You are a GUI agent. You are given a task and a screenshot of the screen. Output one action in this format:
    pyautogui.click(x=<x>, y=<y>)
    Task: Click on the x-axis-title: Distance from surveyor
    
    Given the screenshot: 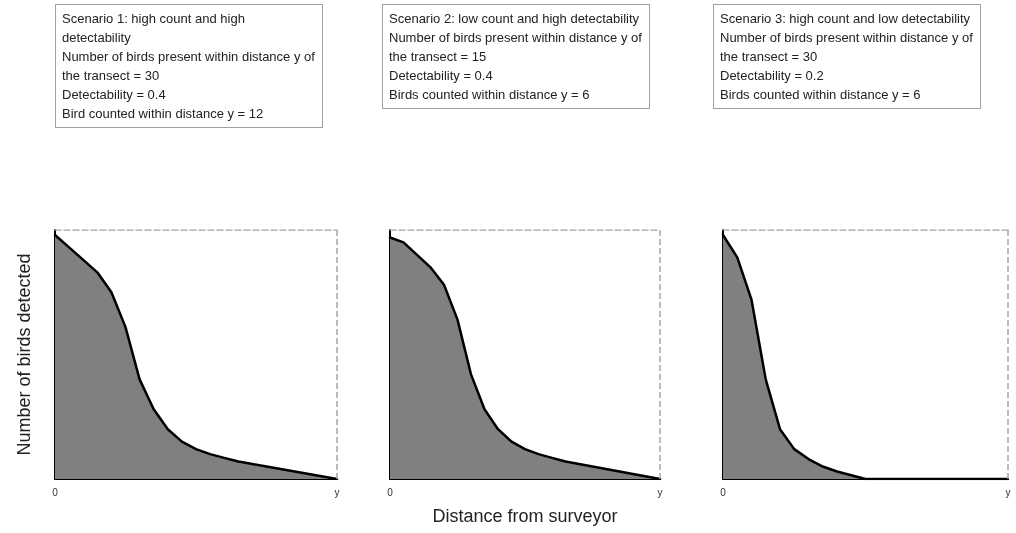 What is the action you would take?
    pyautogui.click(x=525, y=516)
    